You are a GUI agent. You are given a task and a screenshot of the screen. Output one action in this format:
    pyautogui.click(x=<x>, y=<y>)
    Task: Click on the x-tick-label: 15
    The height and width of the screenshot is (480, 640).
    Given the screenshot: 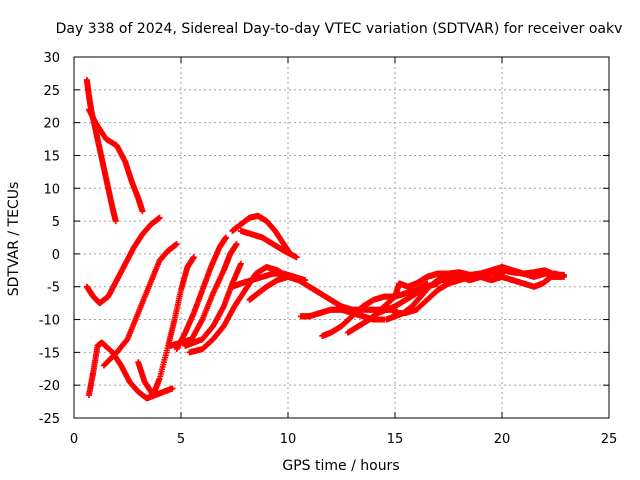 What is the action you would take?
    pyautogui.click(x=395, y=439)
    